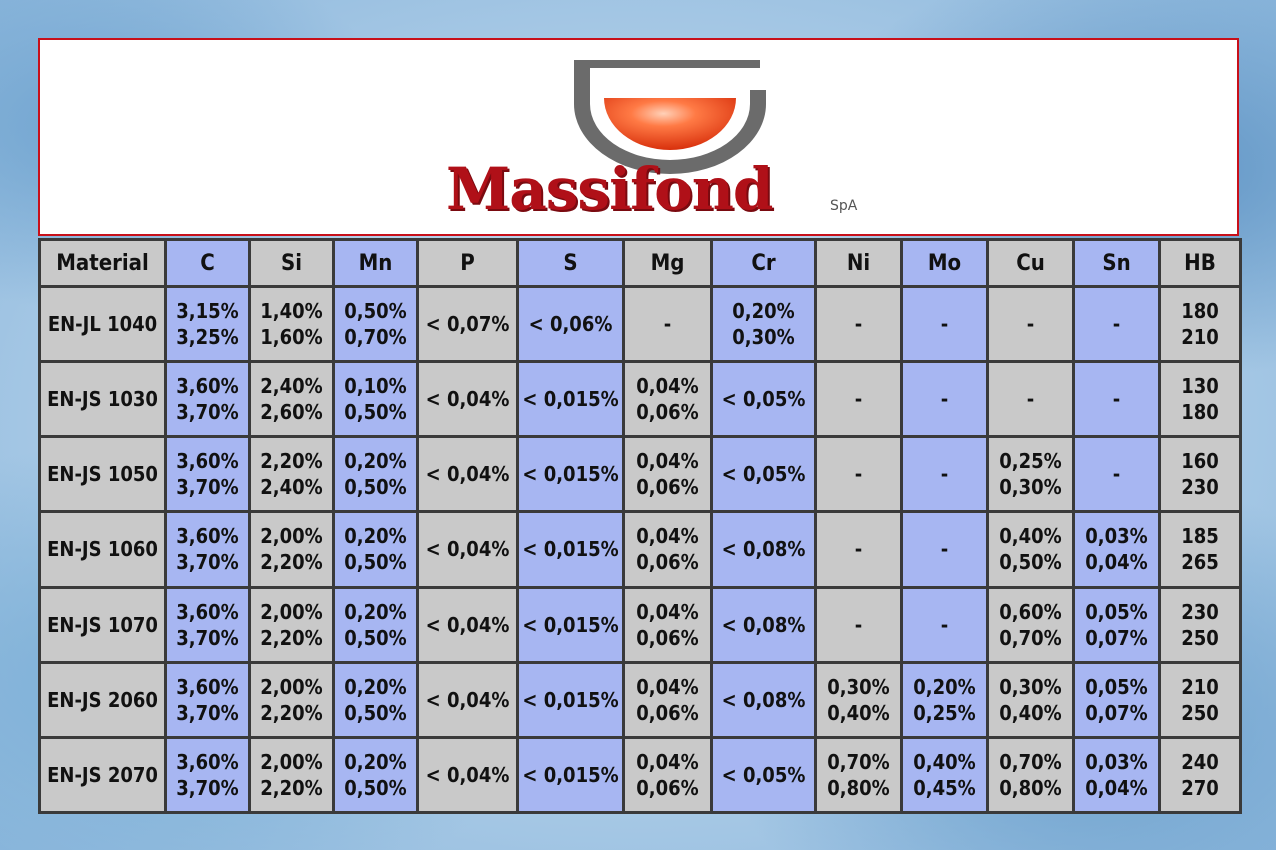 This screenshot has width=1276, height=850. I want to click on cell-value: 0,40%, so click(858, 712).